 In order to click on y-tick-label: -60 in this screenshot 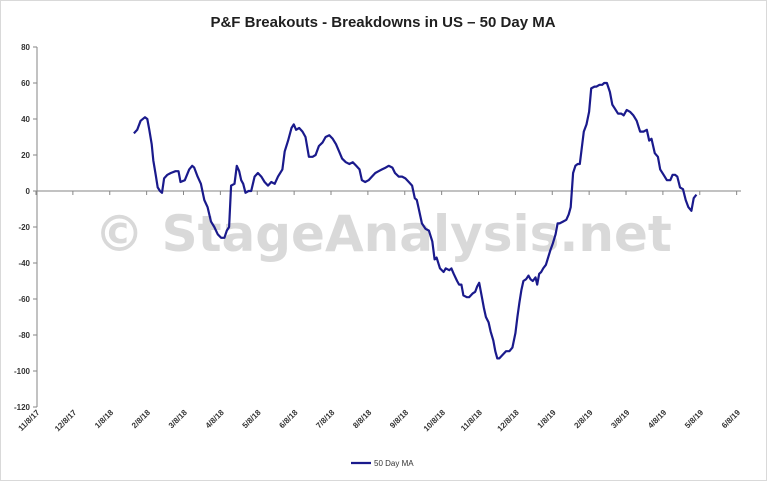, I will do `click(24, 299)`.